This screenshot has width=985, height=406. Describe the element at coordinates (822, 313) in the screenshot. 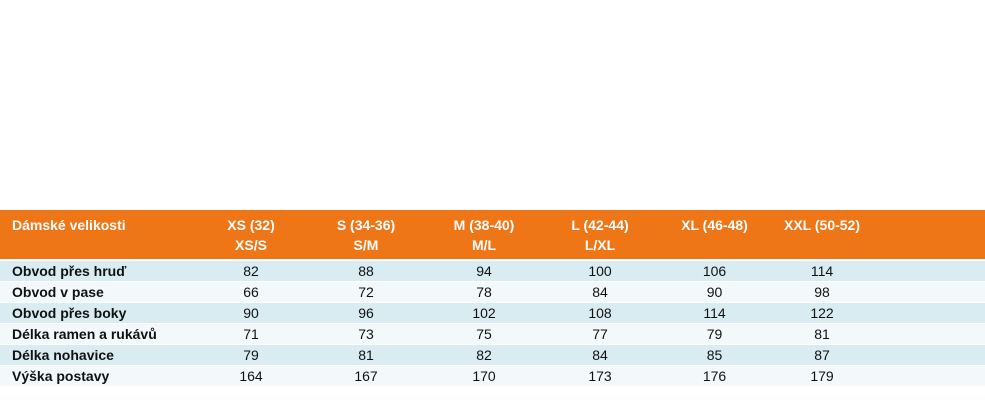

I see `table-cell: 122` at that location.